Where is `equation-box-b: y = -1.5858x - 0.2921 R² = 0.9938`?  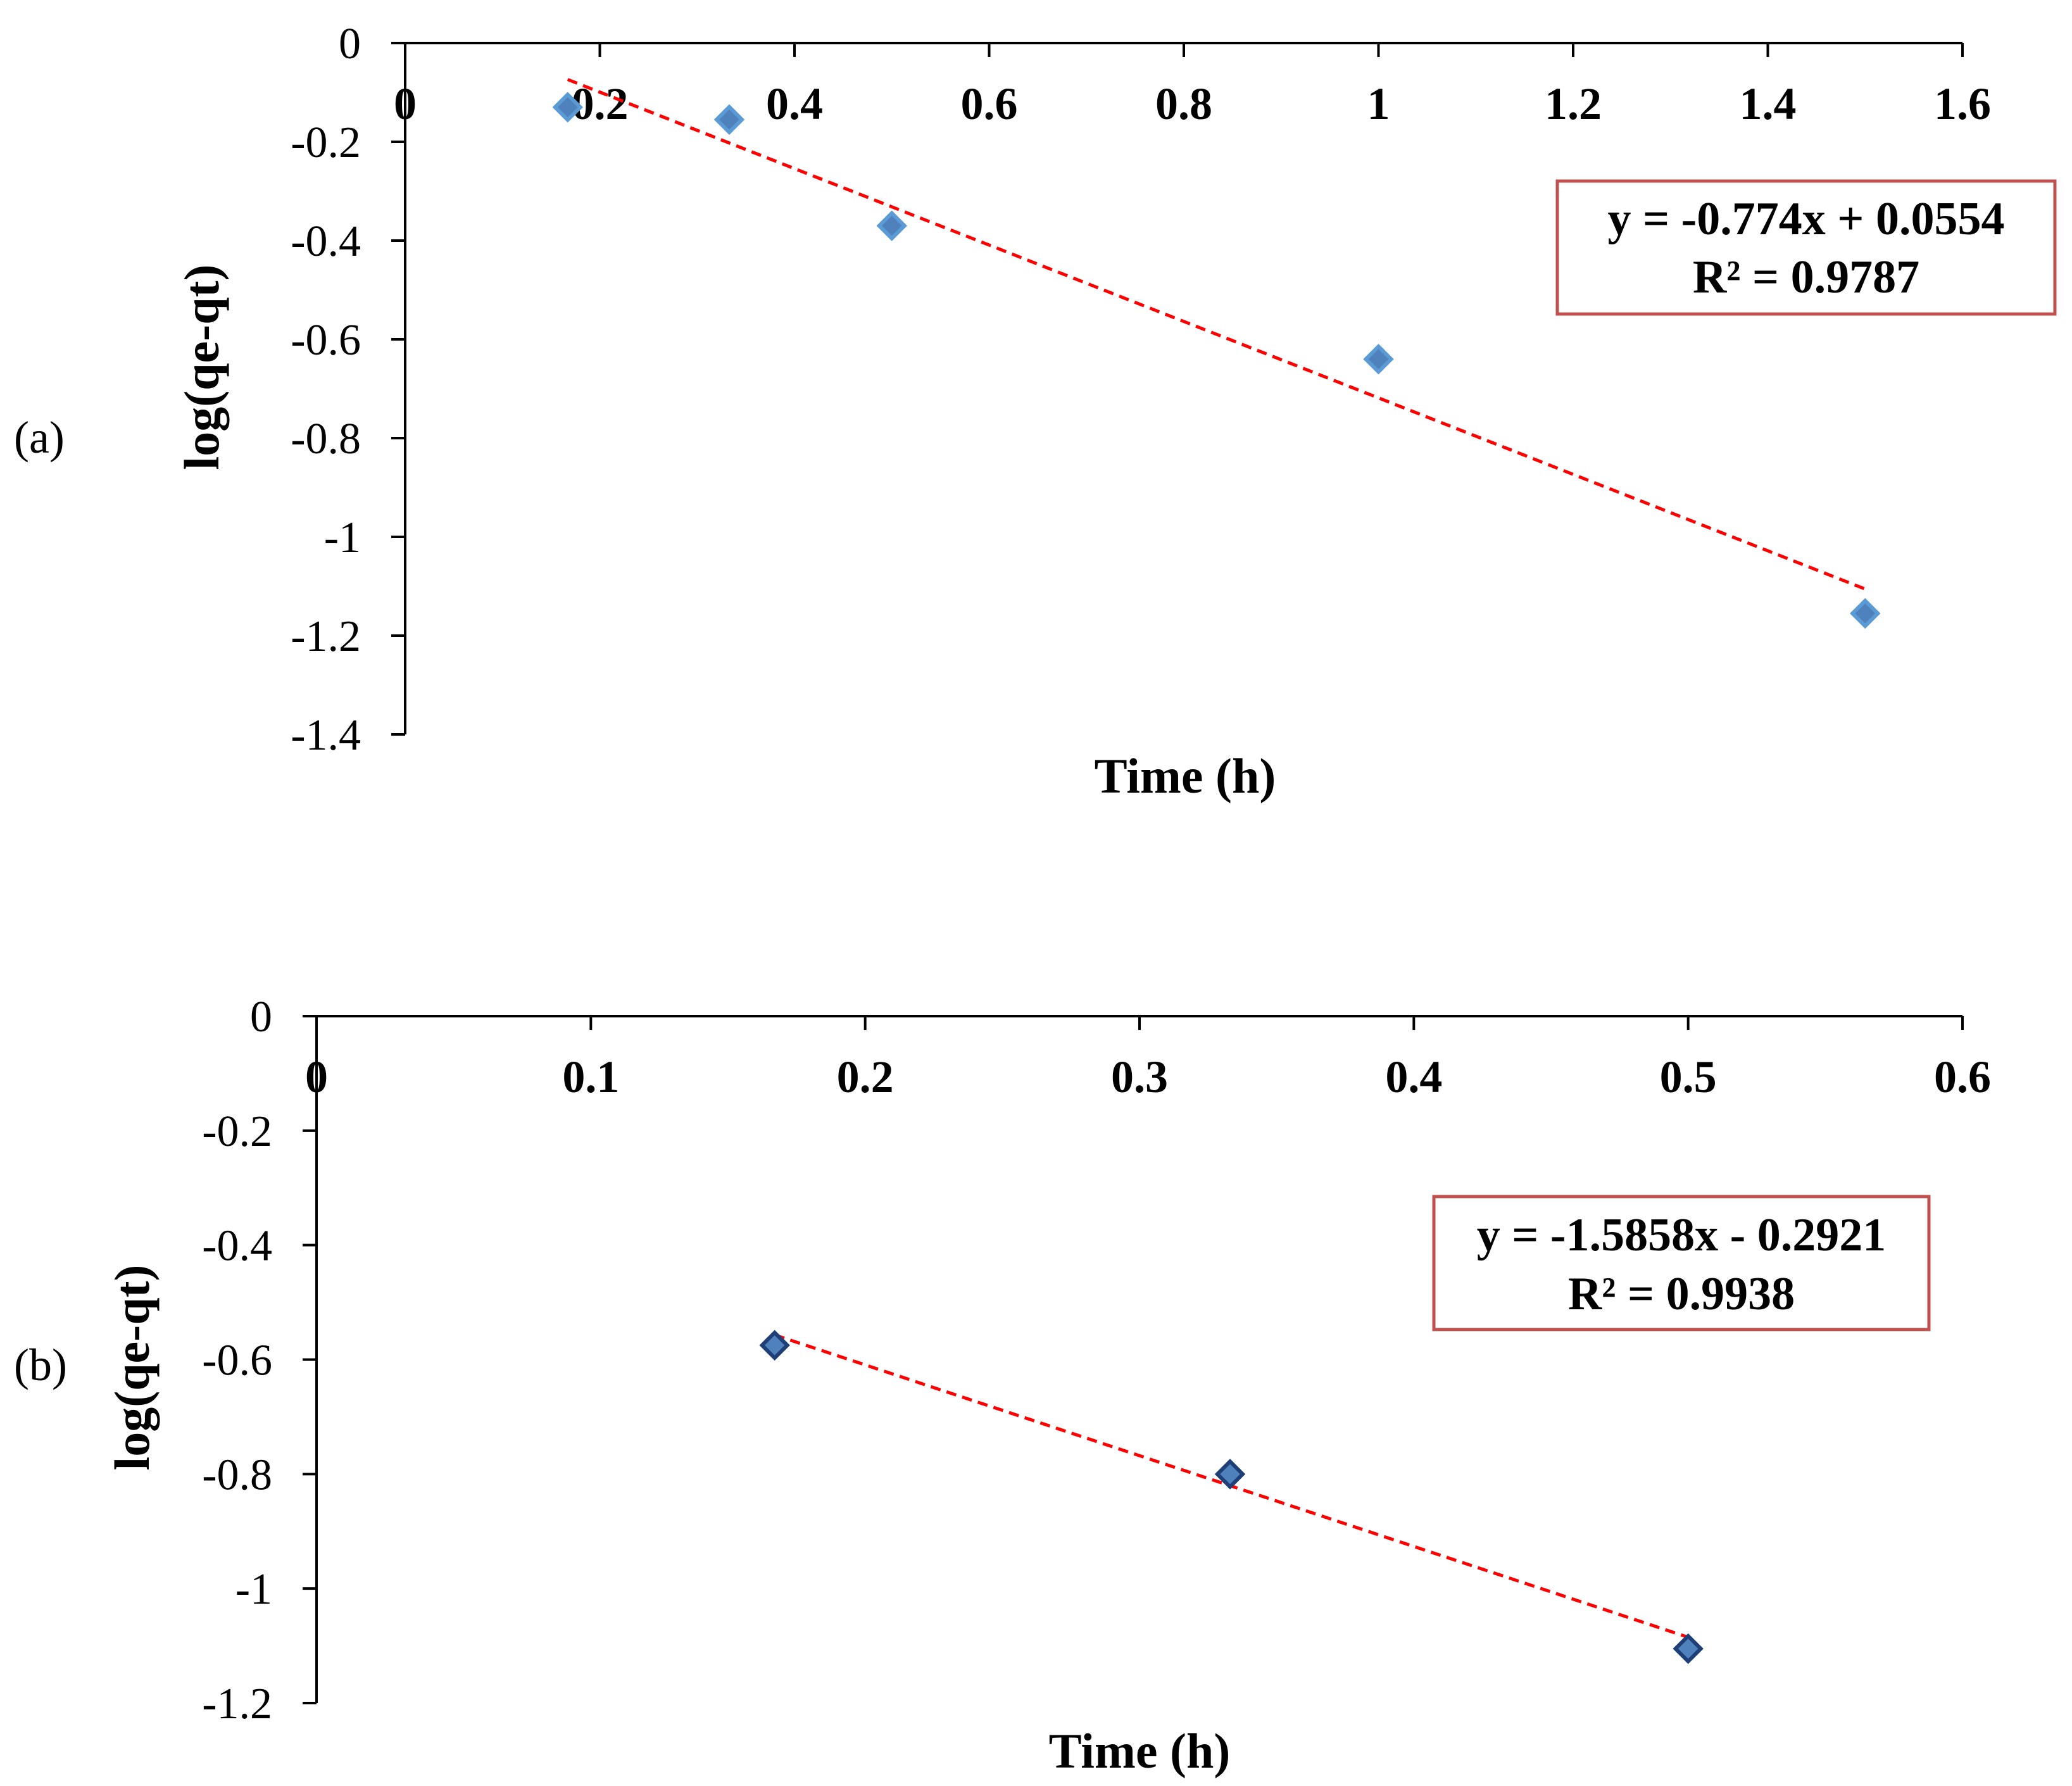 equation-box-b: y = -1.5858x - 0.2921 R² = 0.9938 is located at coordinates (1682, 1263).